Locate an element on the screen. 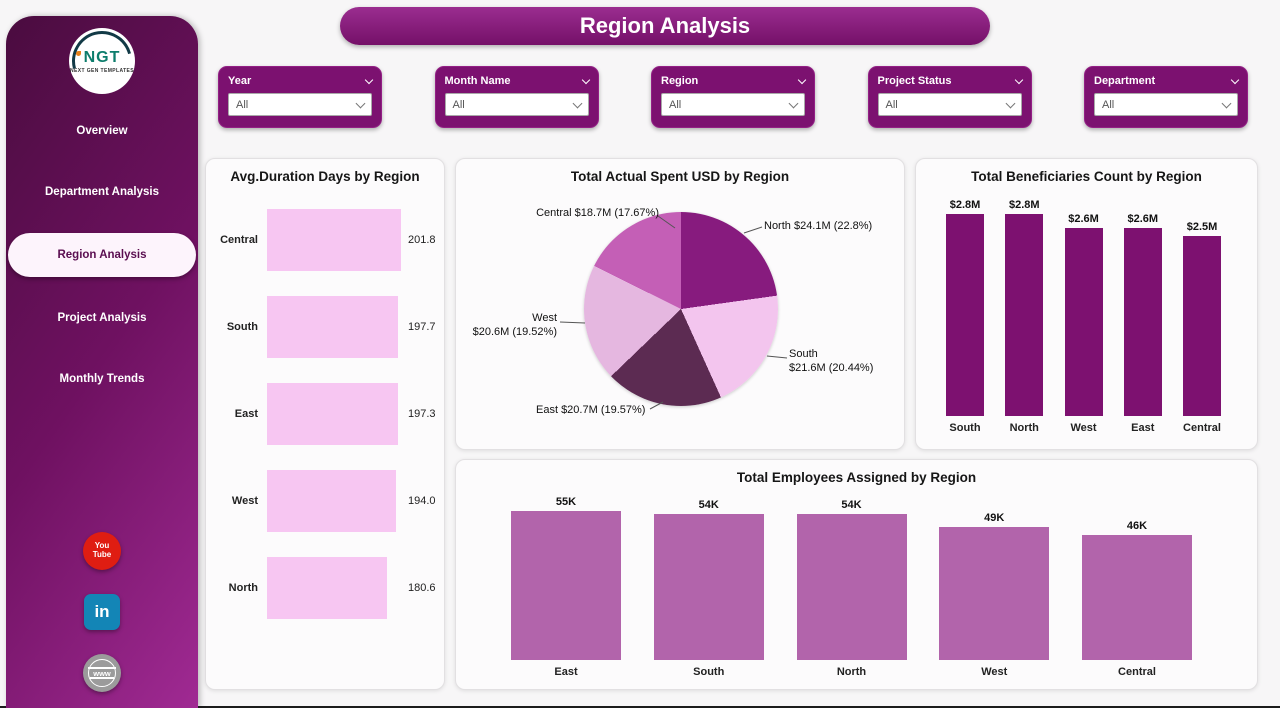 The image size is (1280, 708). bar-category-label: South is located at coordinates (242, 326).